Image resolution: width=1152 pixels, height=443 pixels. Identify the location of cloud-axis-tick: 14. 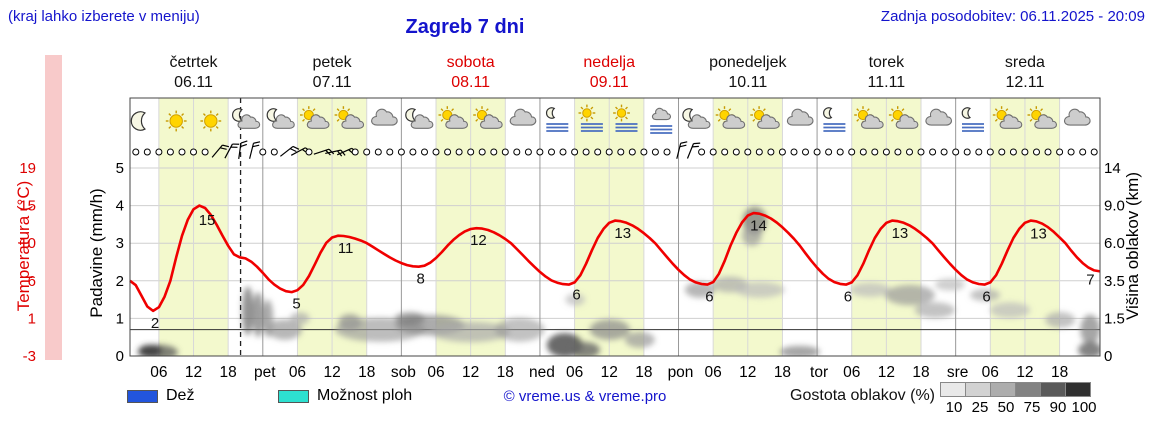
(1112, 168).